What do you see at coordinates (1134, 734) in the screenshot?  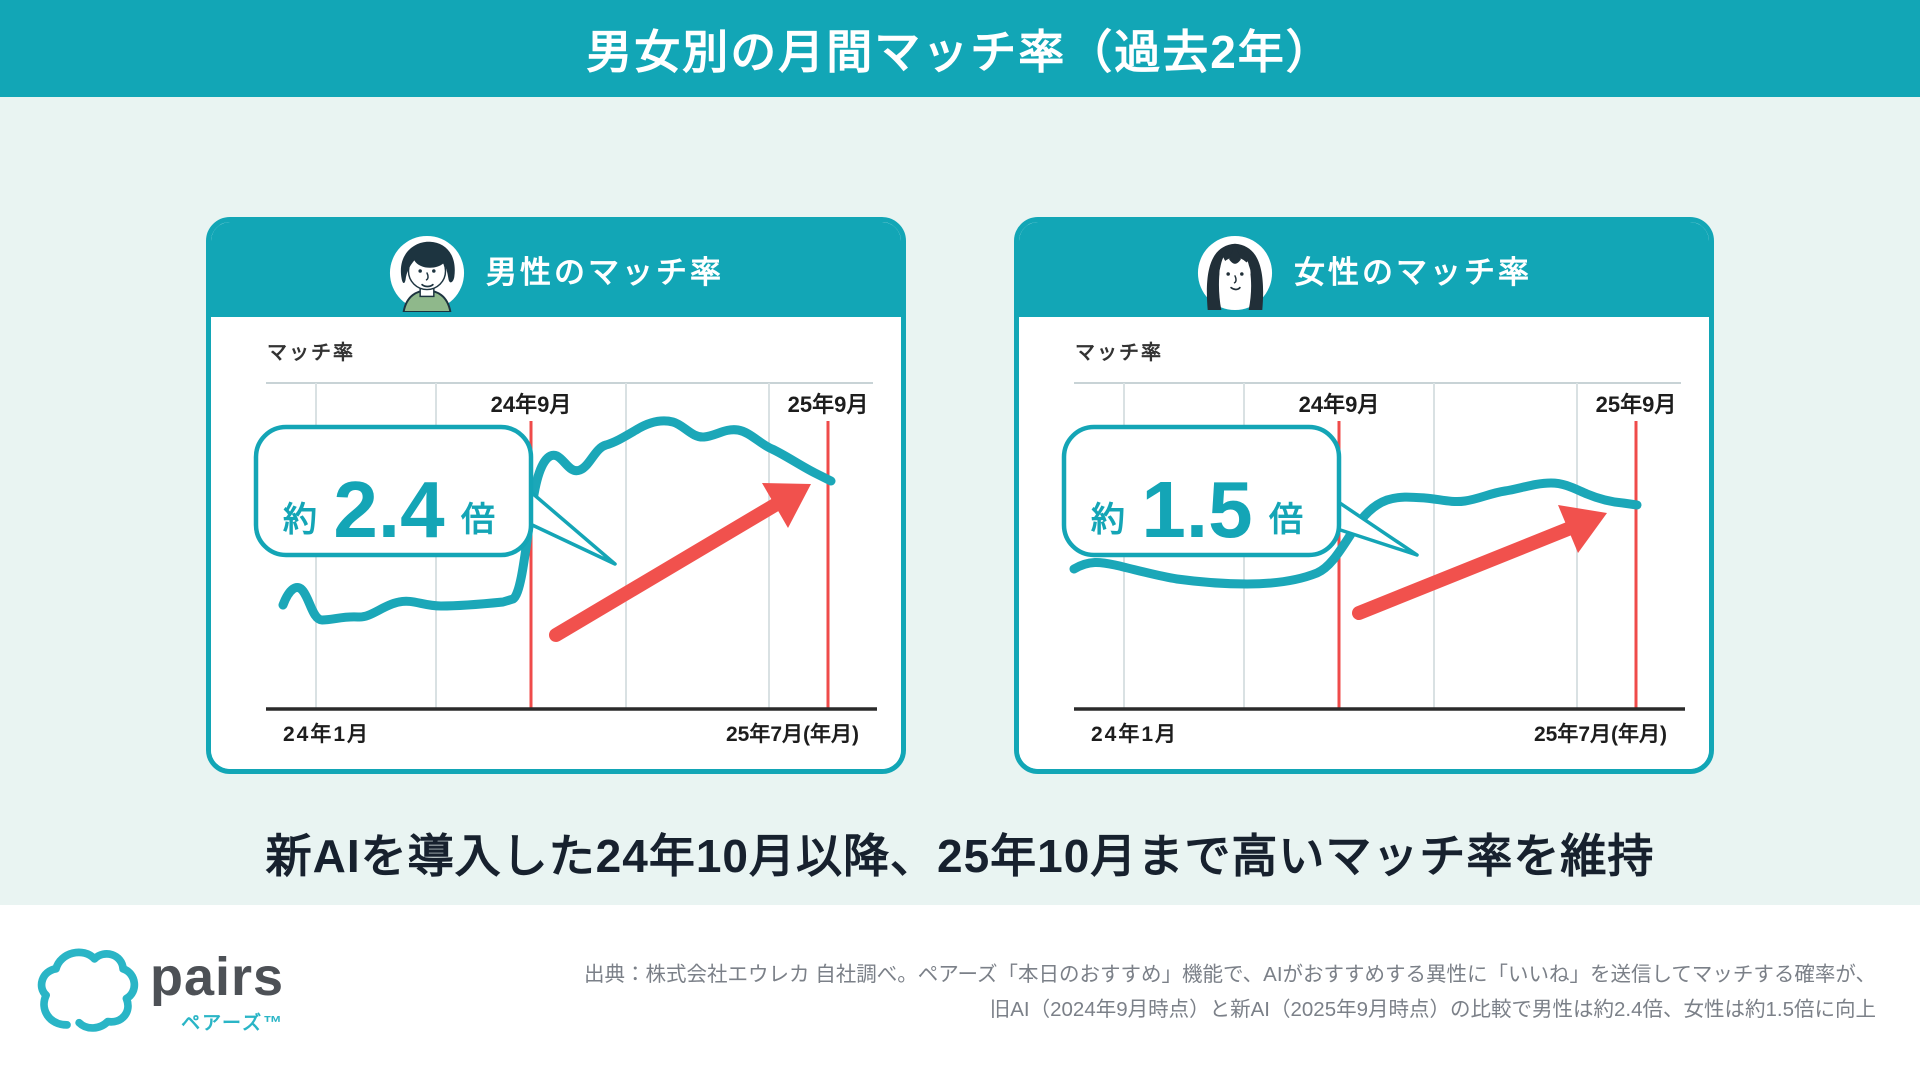 I see `female-x-start-label: 24年1月` at bounding box center [1134, 734].